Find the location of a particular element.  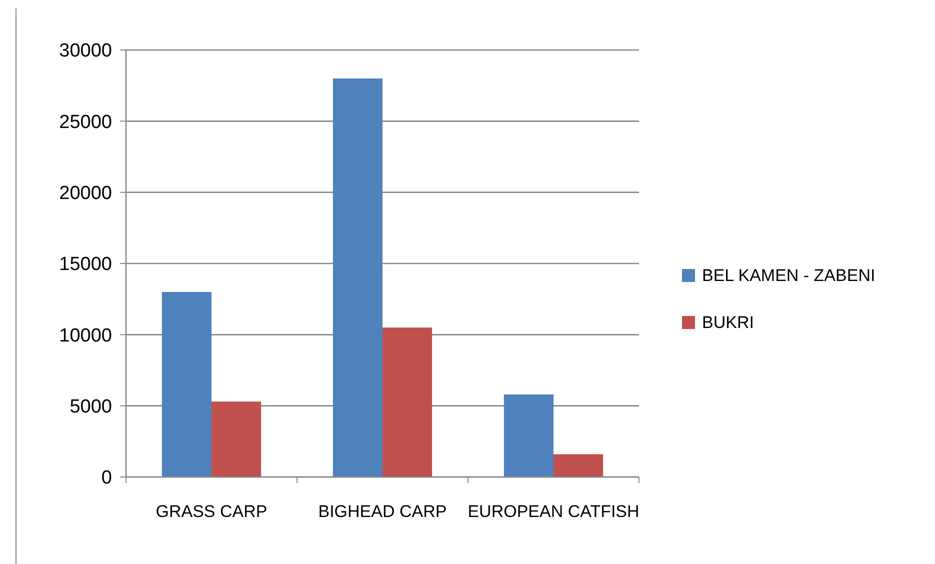

y-tick-label: 25000 is located at coordinates (85, 122).